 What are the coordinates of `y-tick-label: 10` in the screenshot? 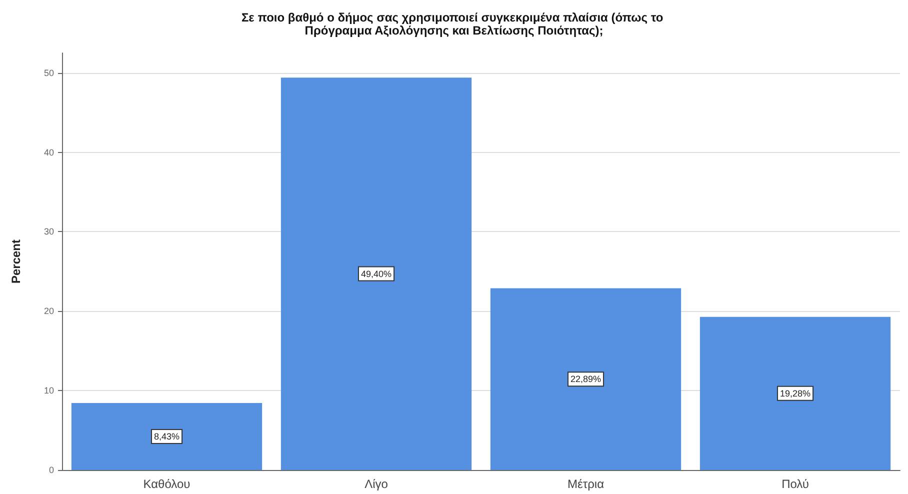 It's located at (49, 391).